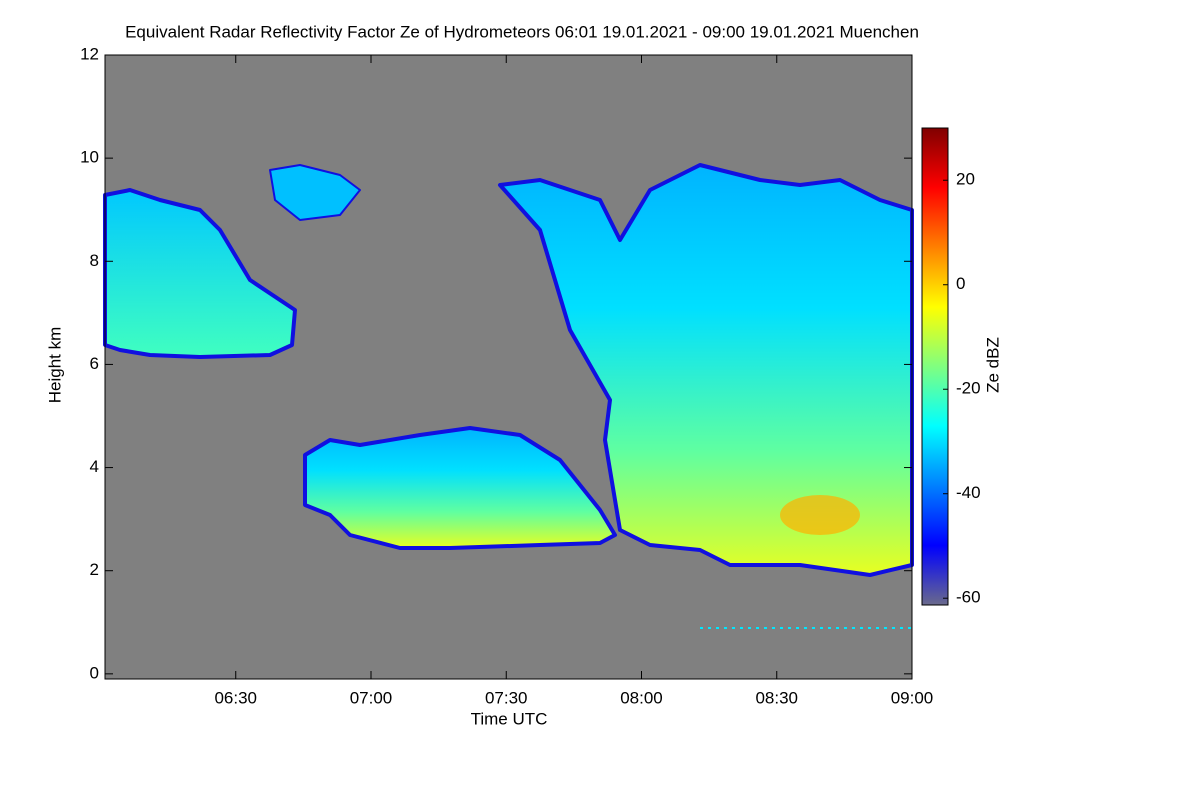 The image size is (1200, 805). Describe the element at coordinates (94, 569) in the screenshot. I see `y-tick-label: 2` at that location.